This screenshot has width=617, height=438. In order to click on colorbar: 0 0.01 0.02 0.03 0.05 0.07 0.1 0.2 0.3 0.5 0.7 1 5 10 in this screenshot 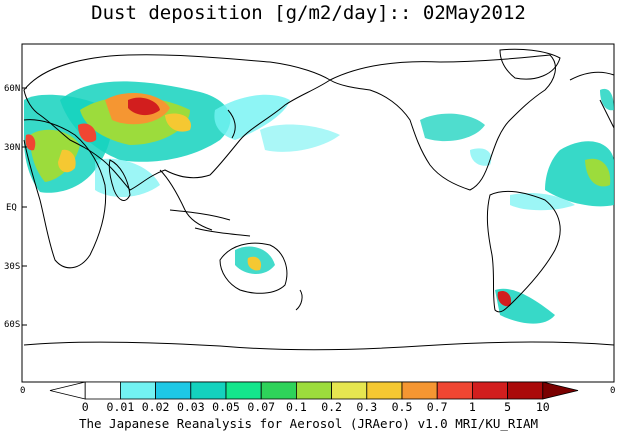, I will do `click(314, 397)`.